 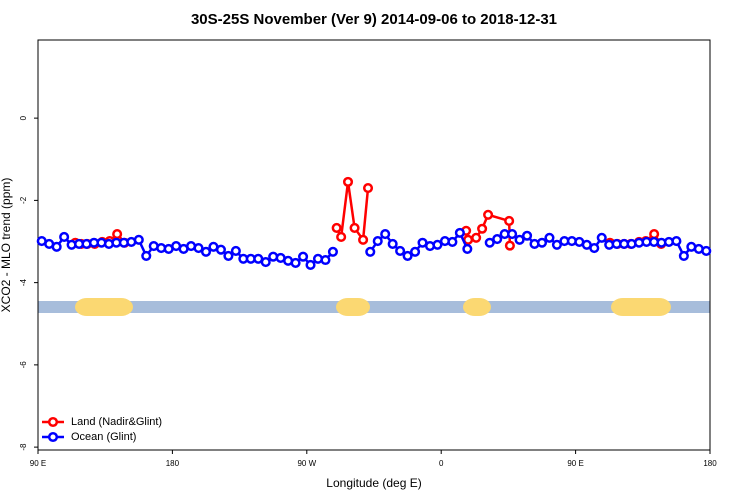 I want to click on land-ocean-band, so click(x=374, y=307).